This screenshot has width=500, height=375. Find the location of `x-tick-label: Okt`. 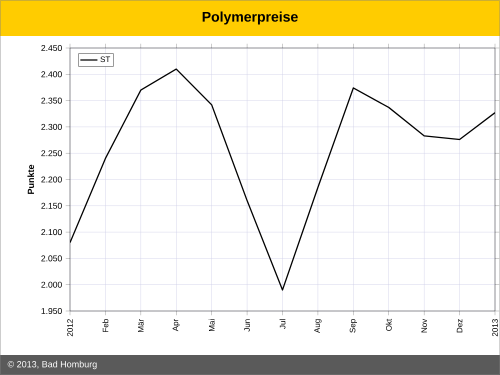

x-tick-label: Okt is located at coordinates (389, 324).